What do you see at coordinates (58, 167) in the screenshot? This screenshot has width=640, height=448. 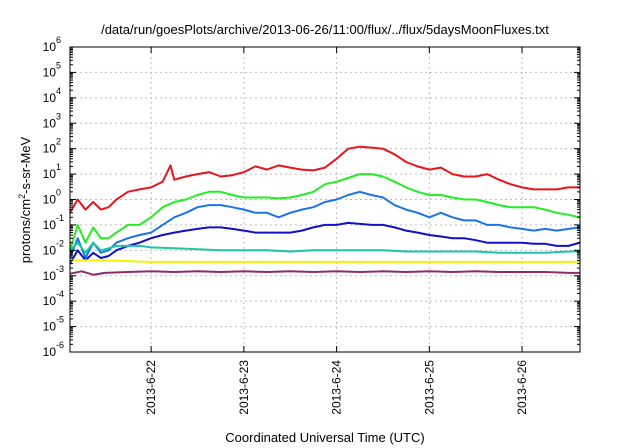 I see `y-tick-exponent: 1` at bounding box center [58, 167].